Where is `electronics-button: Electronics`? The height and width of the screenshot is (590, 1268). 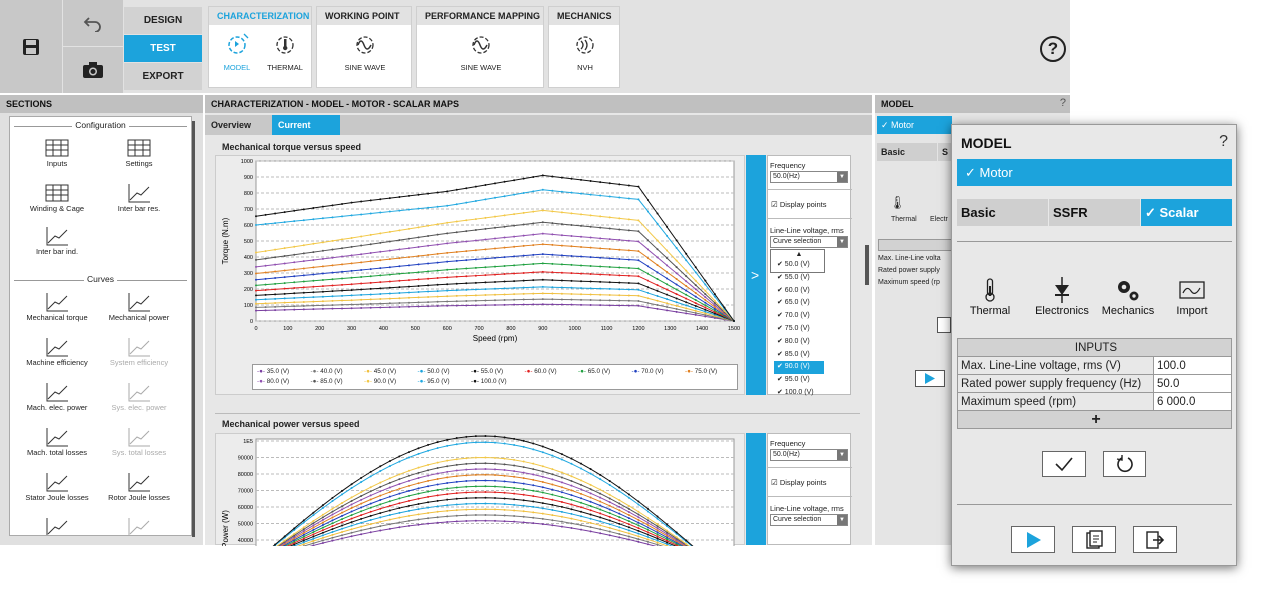 electronics-button: Electronics is located at coordinates (1062, 296).